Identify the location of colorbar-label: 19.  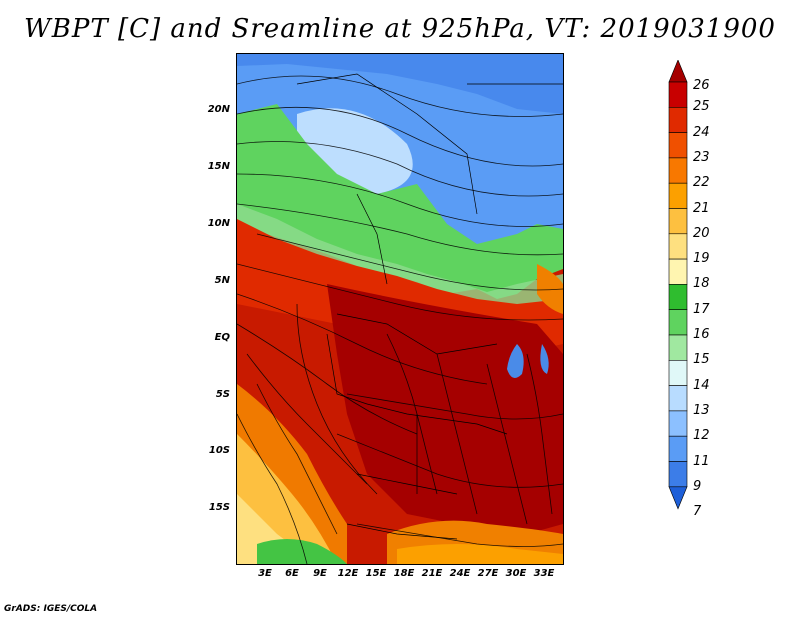
(701, 259).